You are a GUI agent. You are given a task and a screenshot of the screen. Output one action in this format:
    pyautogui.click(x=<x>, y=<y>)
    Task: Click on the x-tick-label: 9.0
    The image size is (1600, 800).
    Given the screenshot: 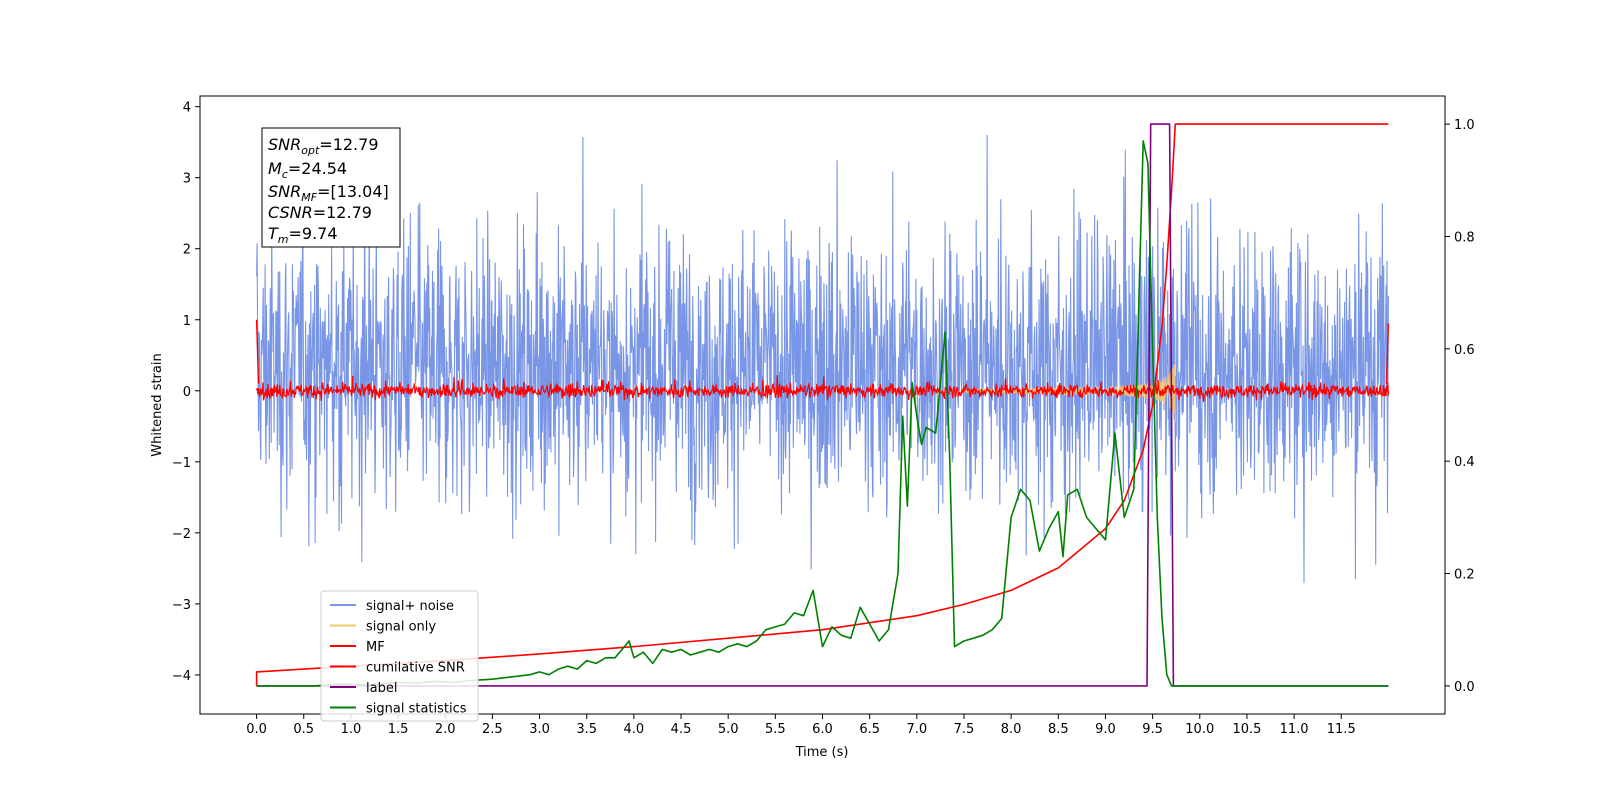 What is the action you would take?
    pyautogui.click(x=1105, y=729)
    